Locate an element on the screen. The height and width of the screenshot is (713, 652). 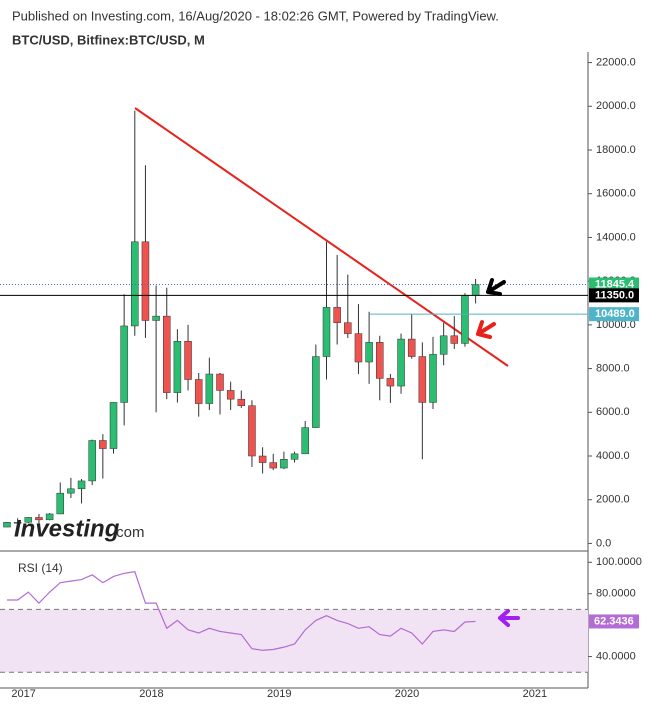
price-level-label: 11845.4 is located at coordinates (615, 284).